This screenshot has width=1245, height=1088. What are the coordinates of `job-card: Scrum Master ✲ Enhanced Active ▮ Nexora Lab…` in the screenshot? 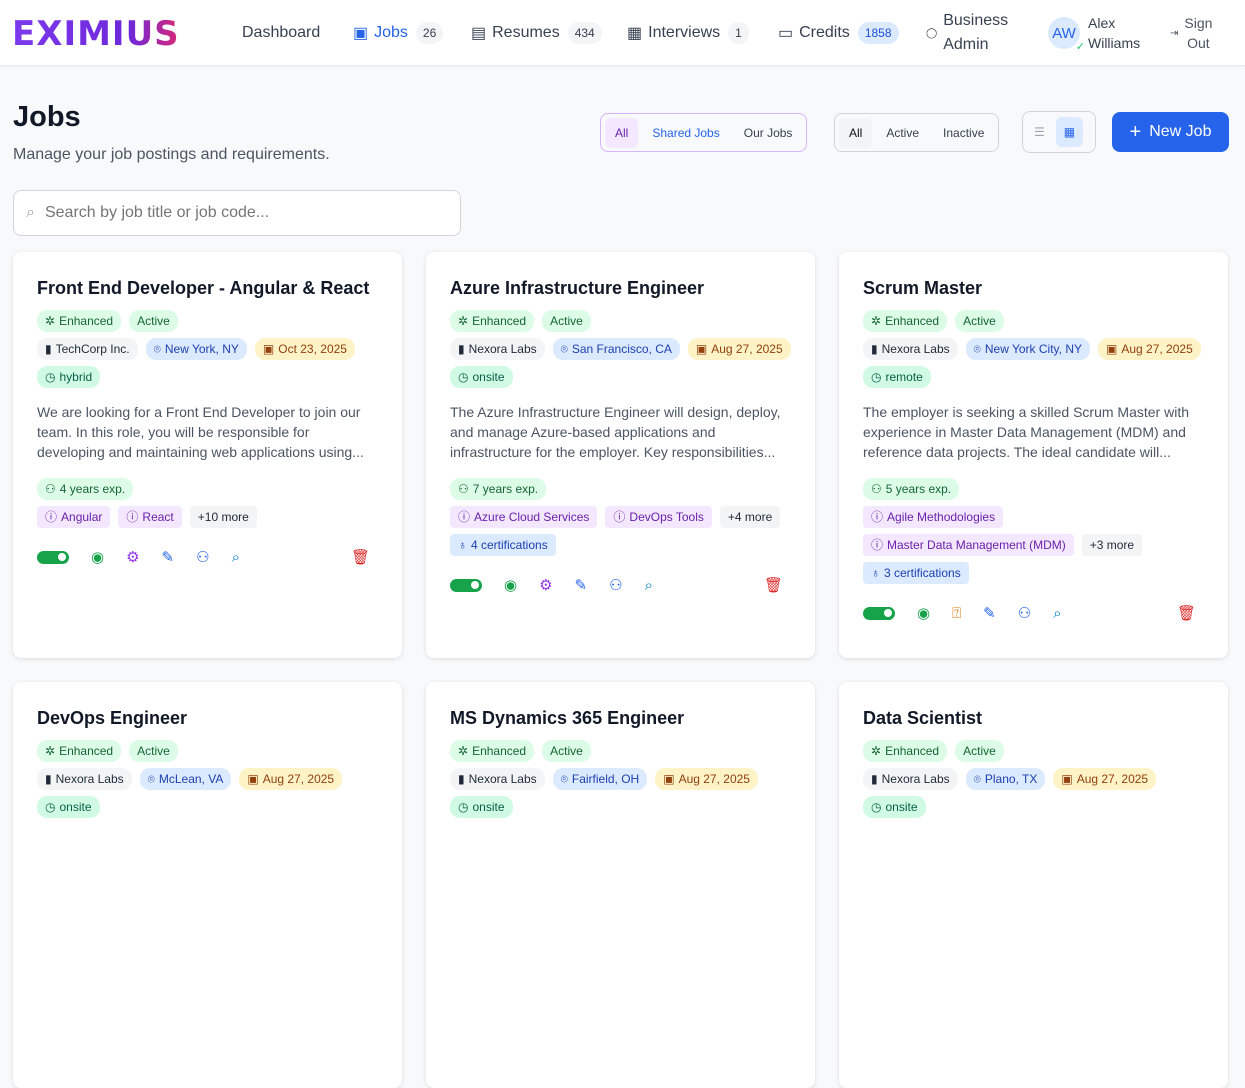 It's located at (1033, 455).